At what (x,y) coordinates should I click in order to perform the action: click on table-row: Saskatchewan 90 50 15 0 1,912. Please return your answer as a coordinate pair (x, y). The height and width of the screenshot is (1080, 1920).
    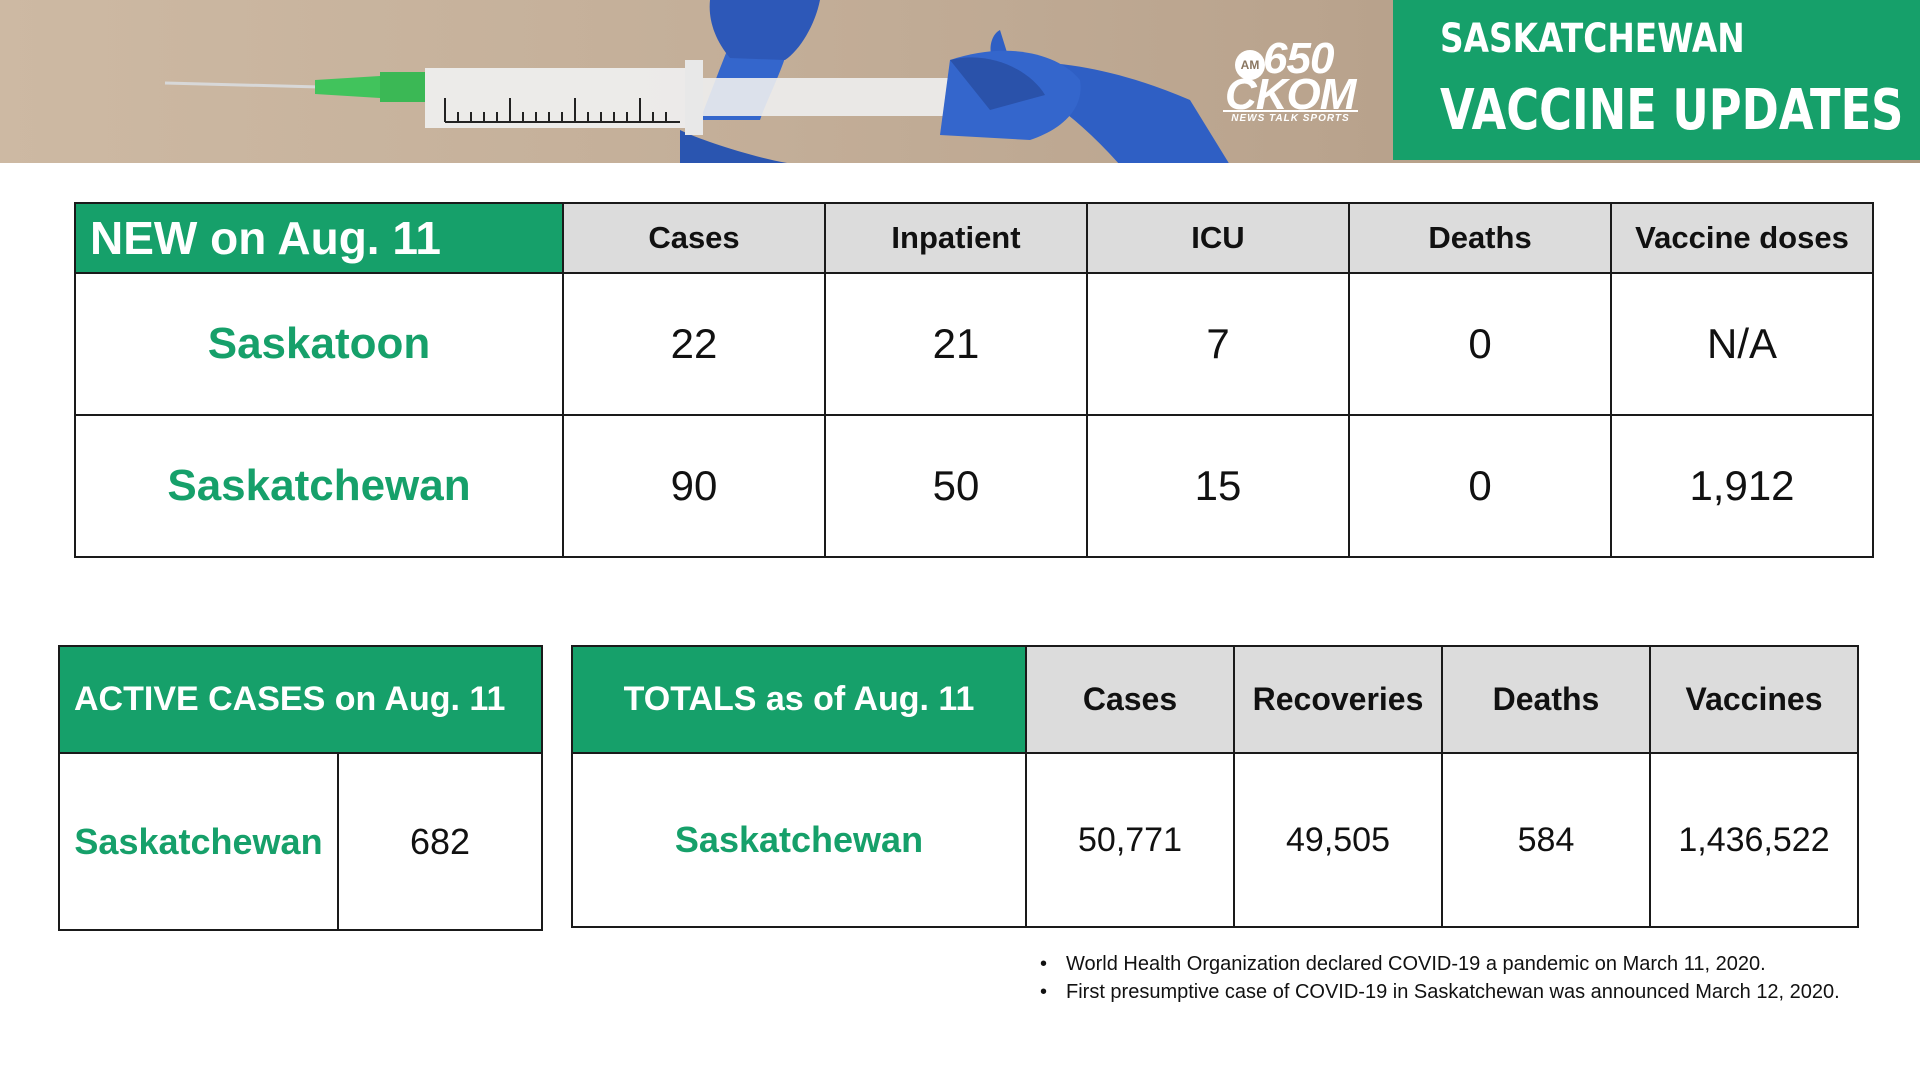
    Looking at the image, I should click on (974, 486).